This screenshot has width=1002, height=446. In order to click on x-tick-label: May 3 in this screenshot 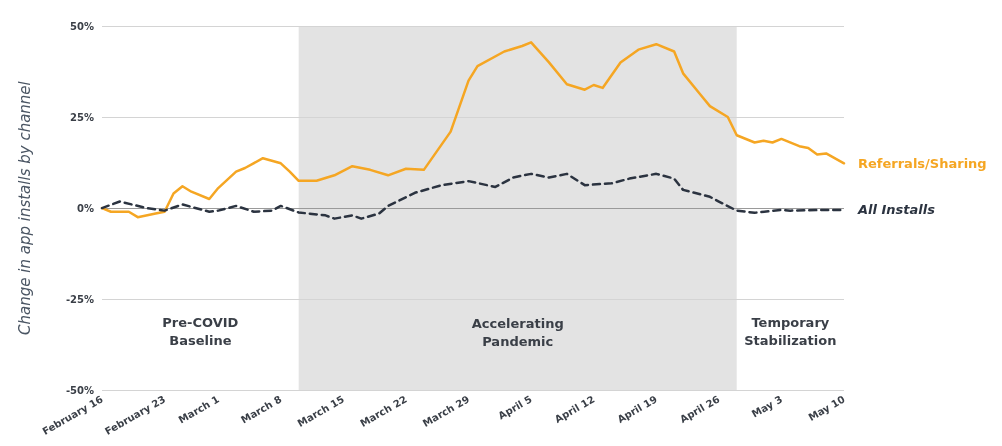, I will do `click(767, 406)`.